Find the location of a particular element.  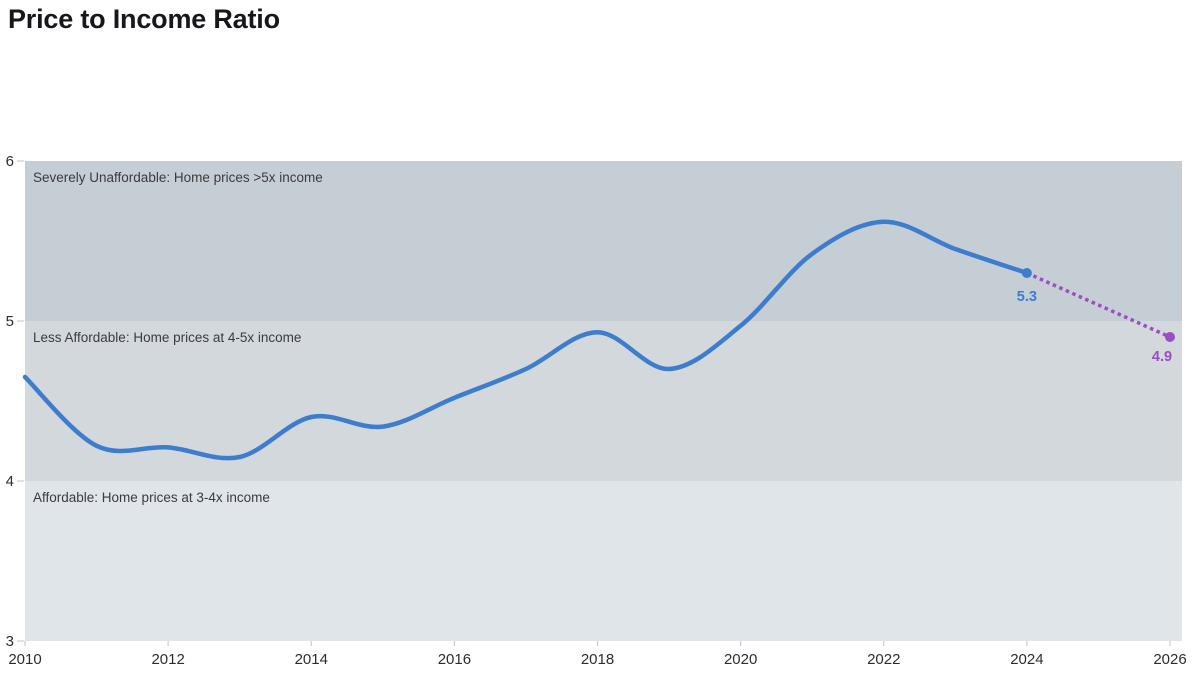

forecast-endpoint-dot is located at coordinates (1170, 337).